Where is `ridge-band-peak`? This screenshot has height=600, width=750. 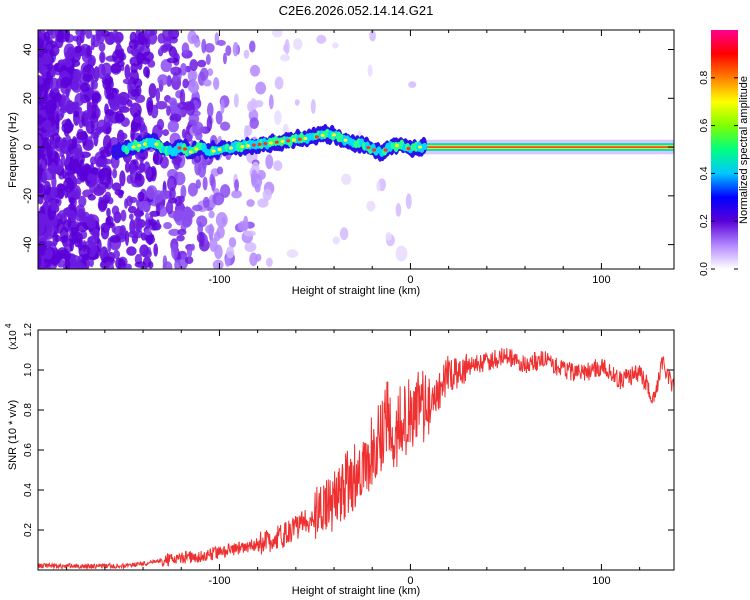
ridge-band-peak is located at coordinates (546, 147).